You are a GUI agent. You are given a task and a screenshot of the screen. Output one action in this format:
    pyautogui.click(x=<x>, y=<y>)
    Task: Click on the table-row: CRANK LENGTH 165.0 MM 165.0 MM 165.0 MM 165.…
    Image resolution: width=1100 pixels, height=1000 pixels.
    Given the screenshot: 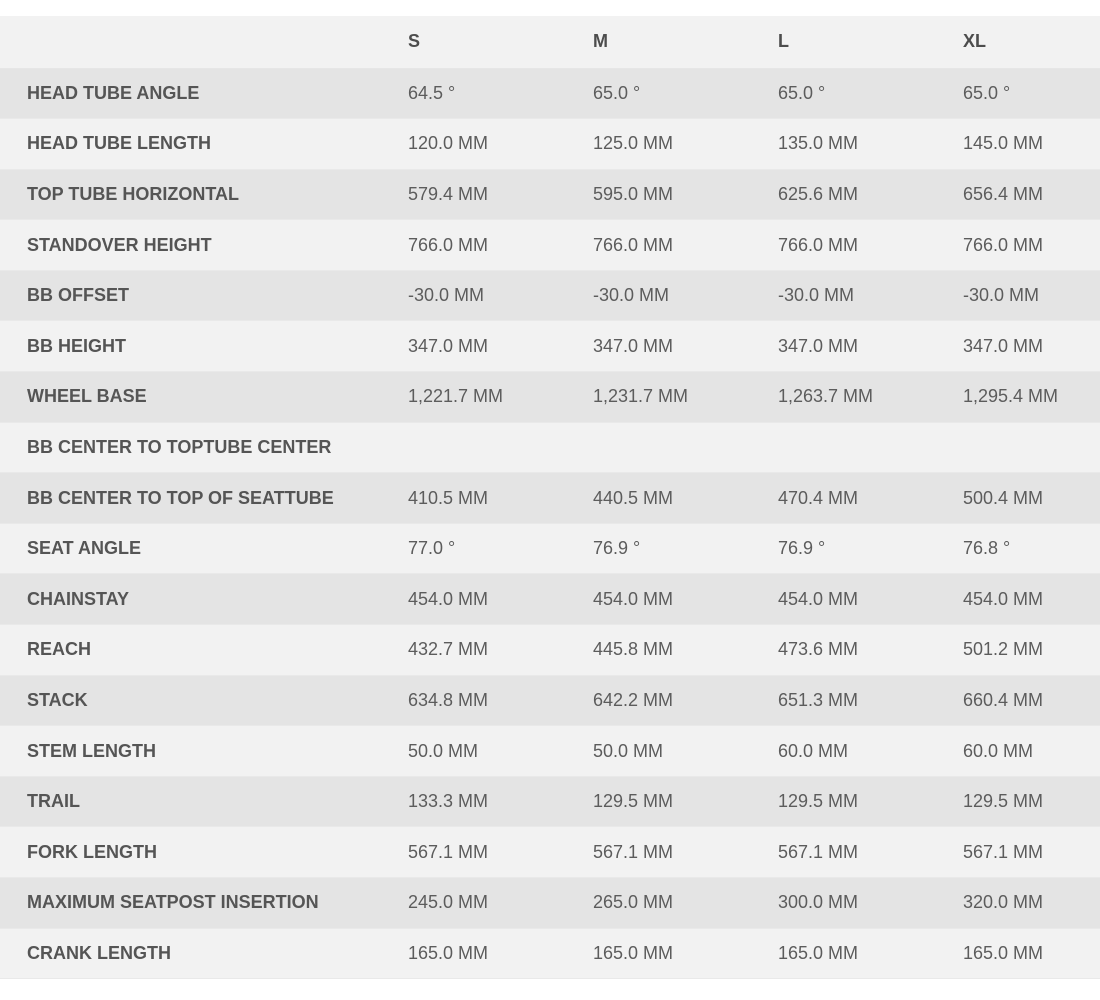 What is the action you would take?
    pyautogui.click(x=550, y=954)
    